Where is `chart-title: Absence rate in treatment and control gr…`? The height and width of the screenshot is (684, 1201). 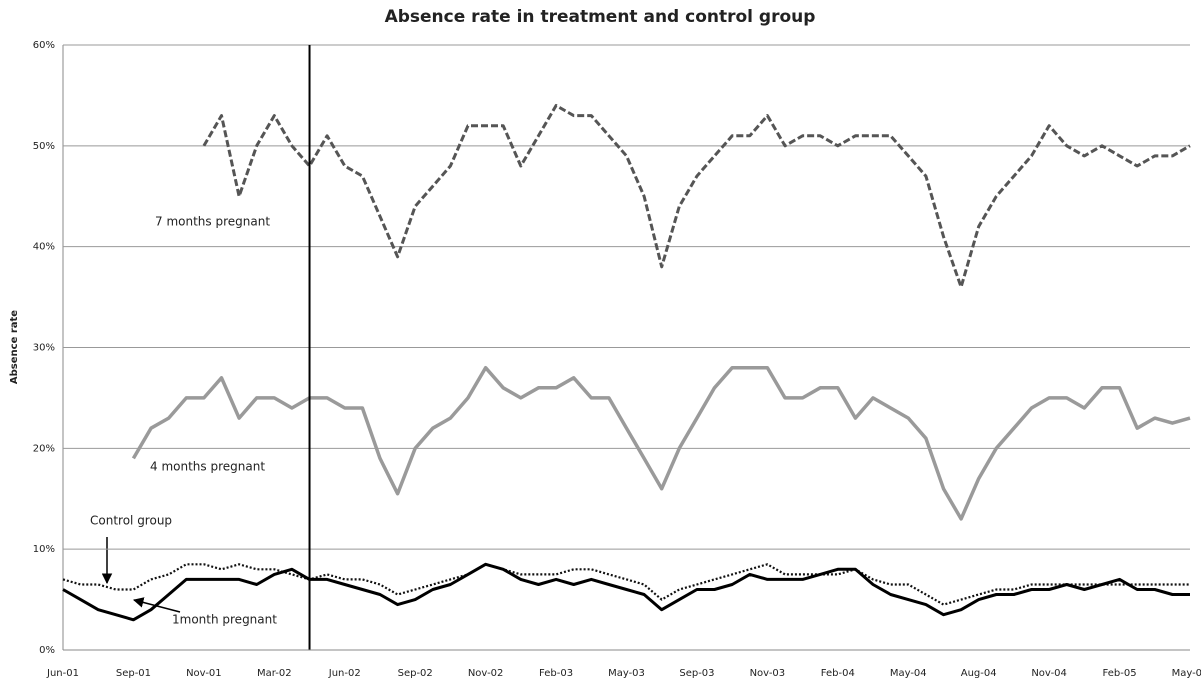
chart-title: Absence rate in treatment and control gr… is located at coordinates (600, 17).